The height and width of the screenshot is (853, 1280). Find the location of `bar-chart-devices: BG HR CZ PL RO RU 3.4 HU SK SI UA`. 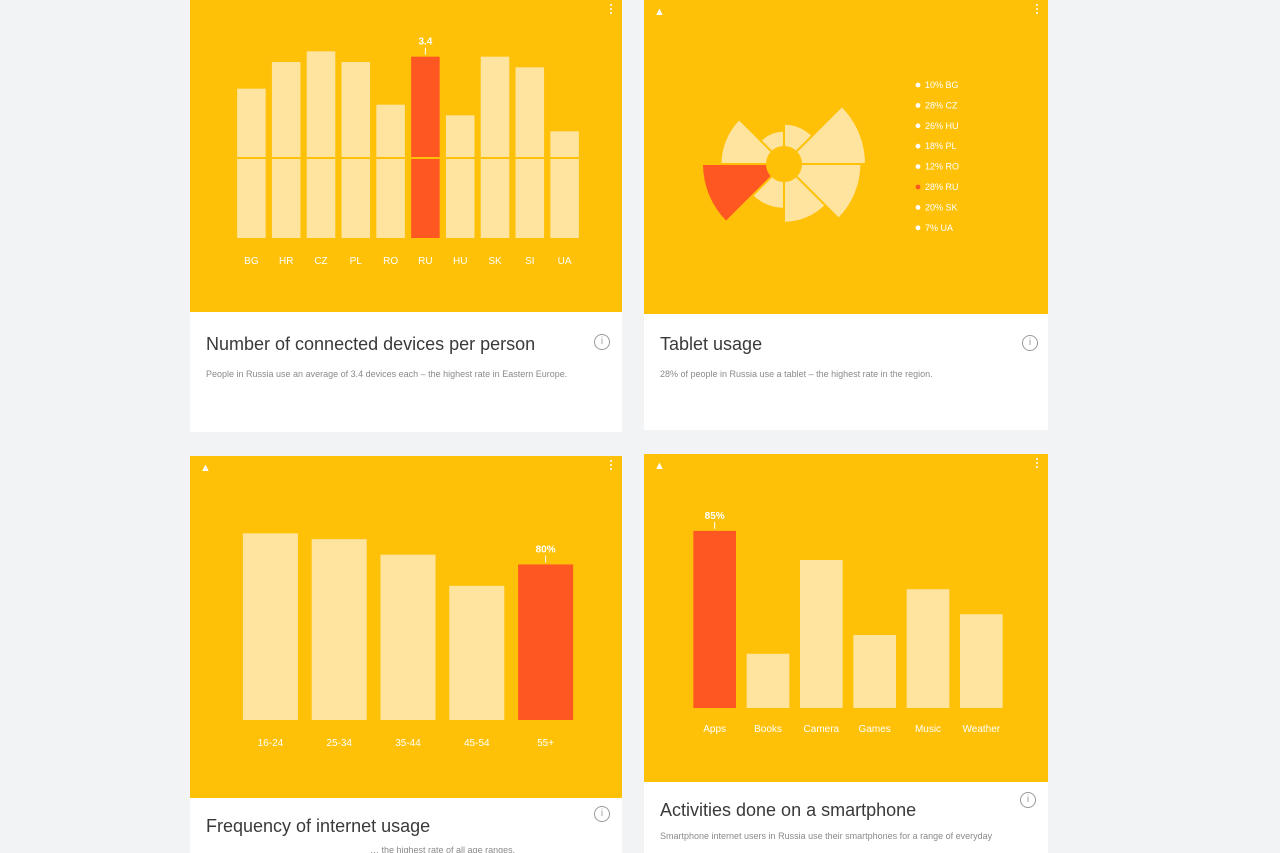

bar-chart-devices: BG HR CZ PL RO RU 3.4 HU SK SI UA is located at coordinates (408, 152).